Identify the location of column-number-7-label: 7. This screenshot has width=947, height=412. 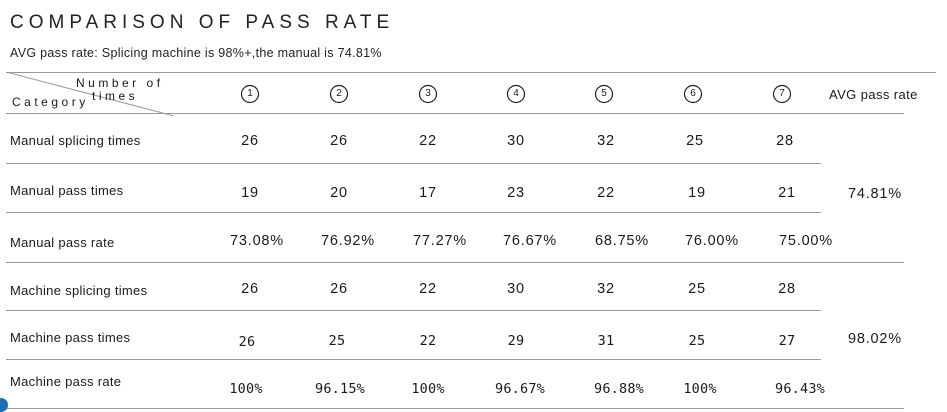
(782, 93).